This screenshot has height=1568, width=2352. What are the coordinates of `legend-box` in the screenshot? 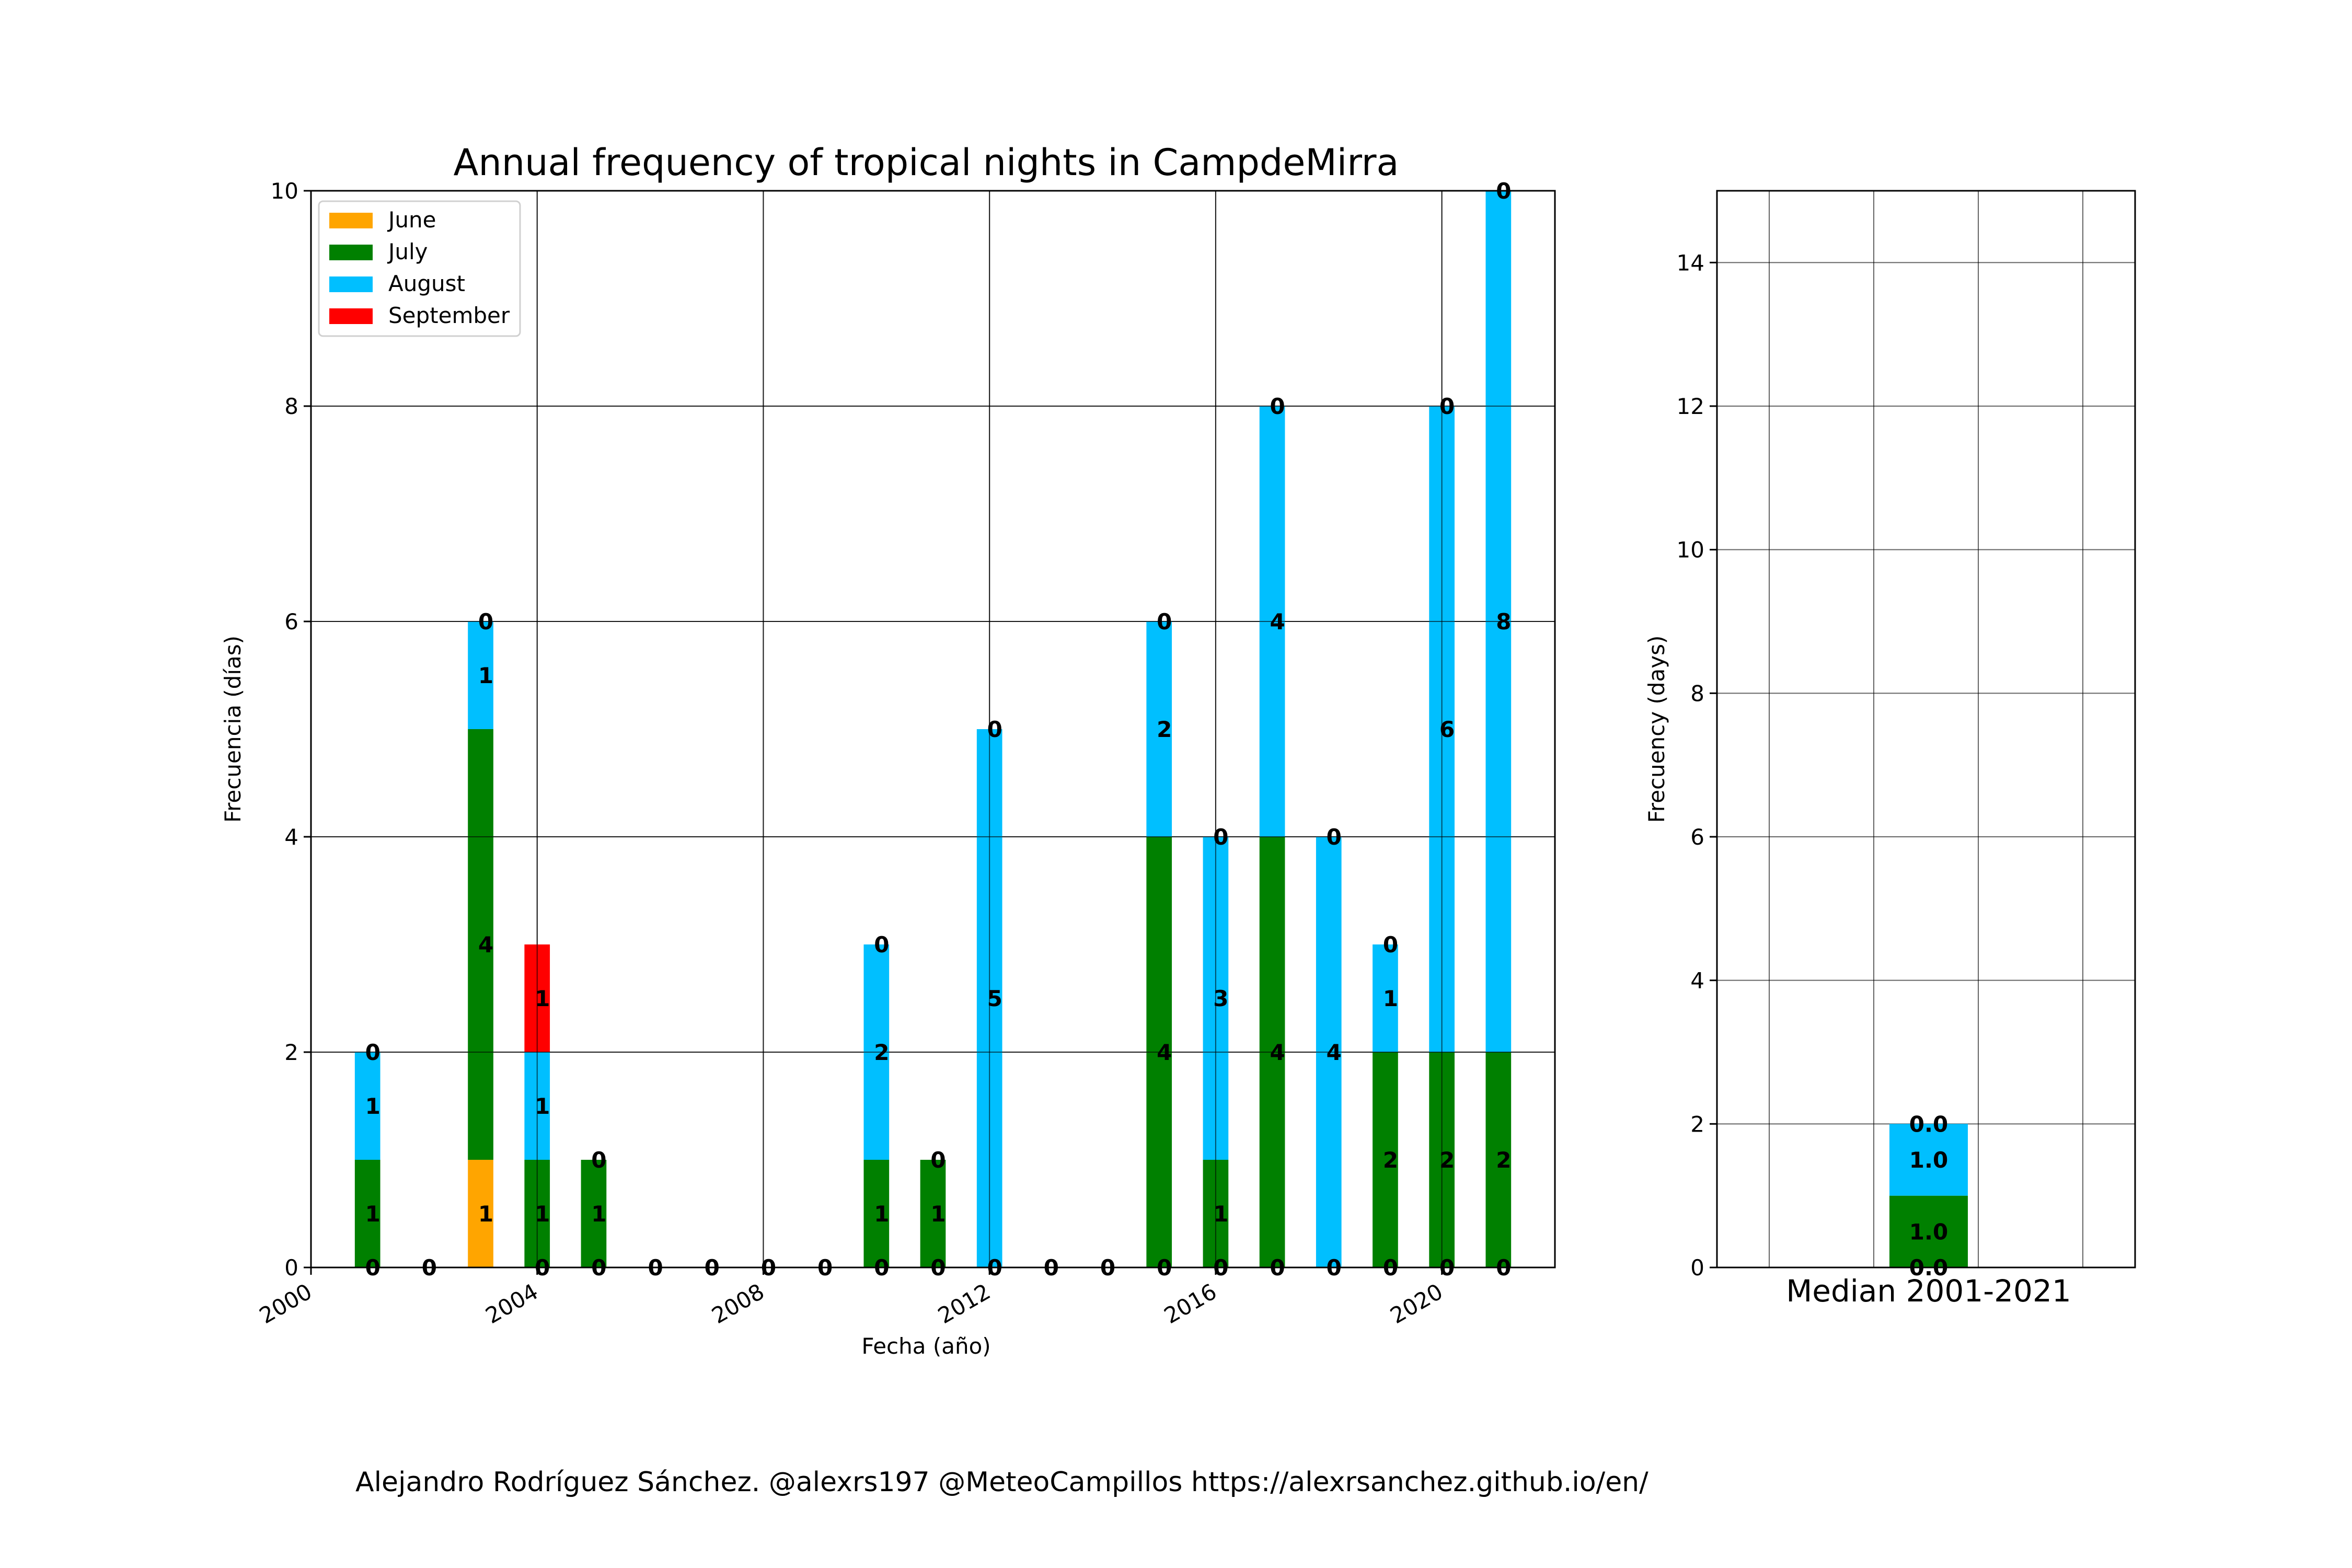 It's located at (419, 268).